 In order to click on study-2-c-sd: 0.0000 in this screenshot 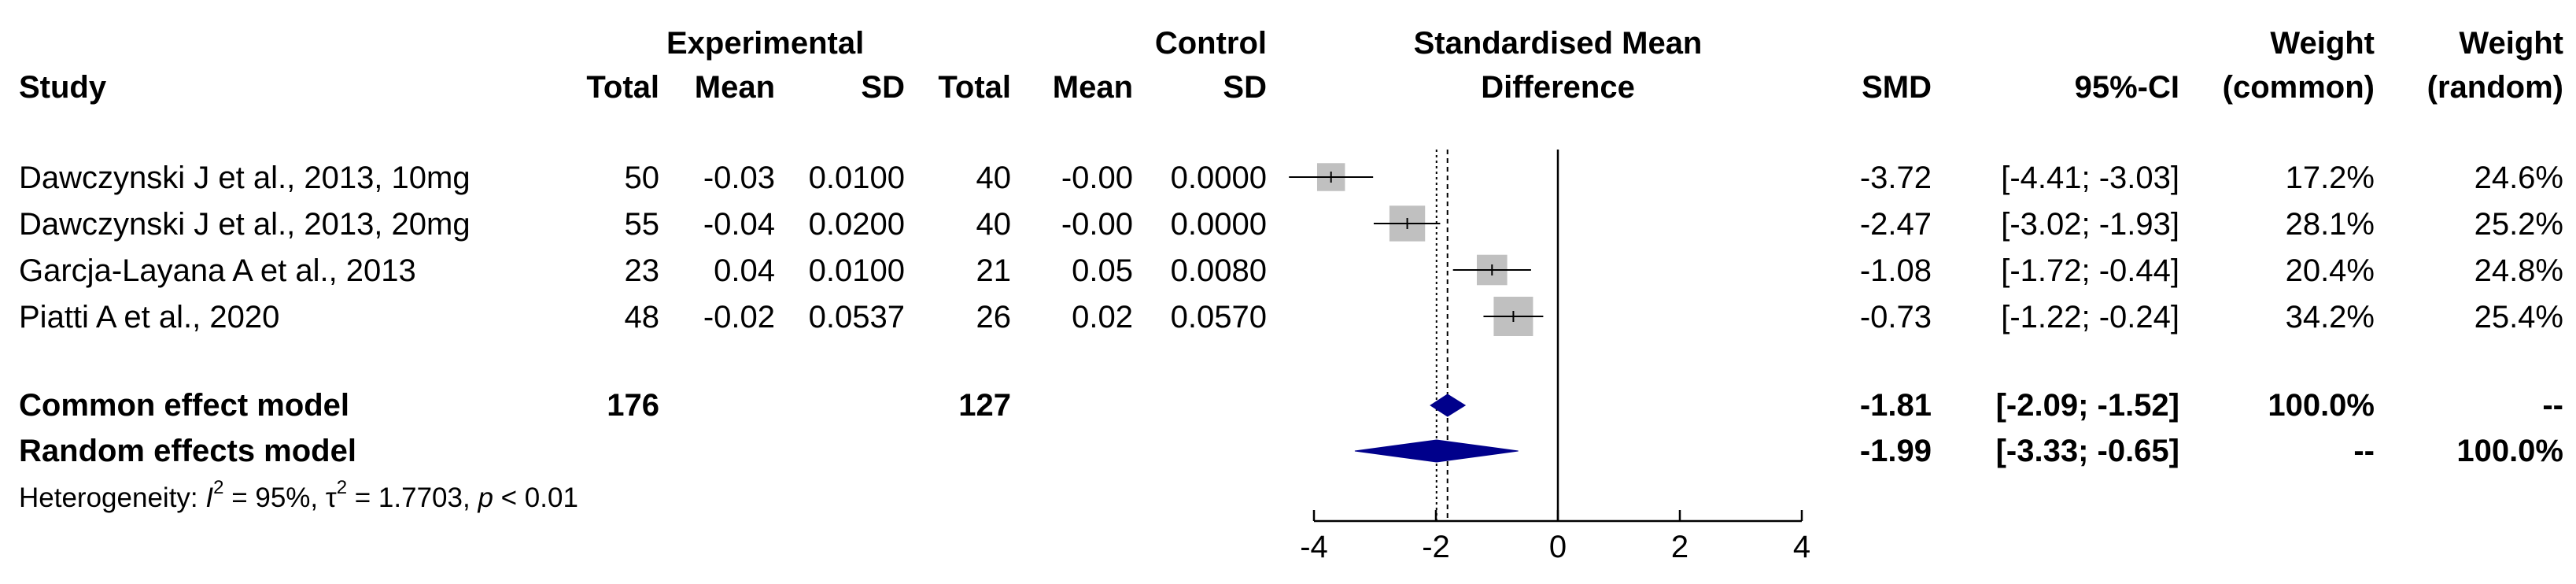, I will do `click(1219, 224)`.